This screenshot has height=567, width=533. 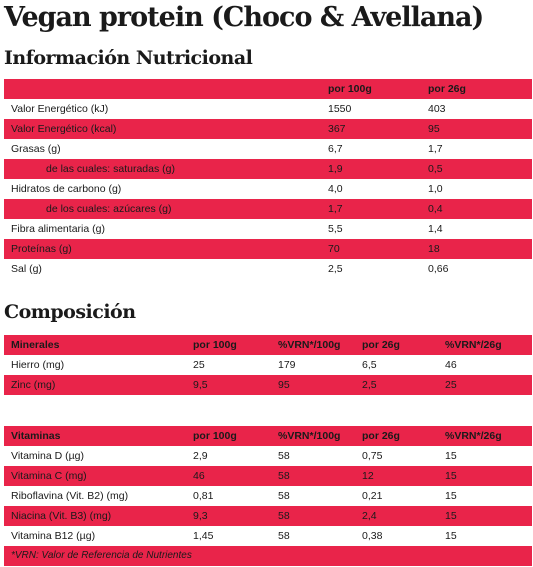 What do you see at coordinates (372, 496) in the screenshot?
I see `item-per26: 0,21` at bounding box center [372, 496].